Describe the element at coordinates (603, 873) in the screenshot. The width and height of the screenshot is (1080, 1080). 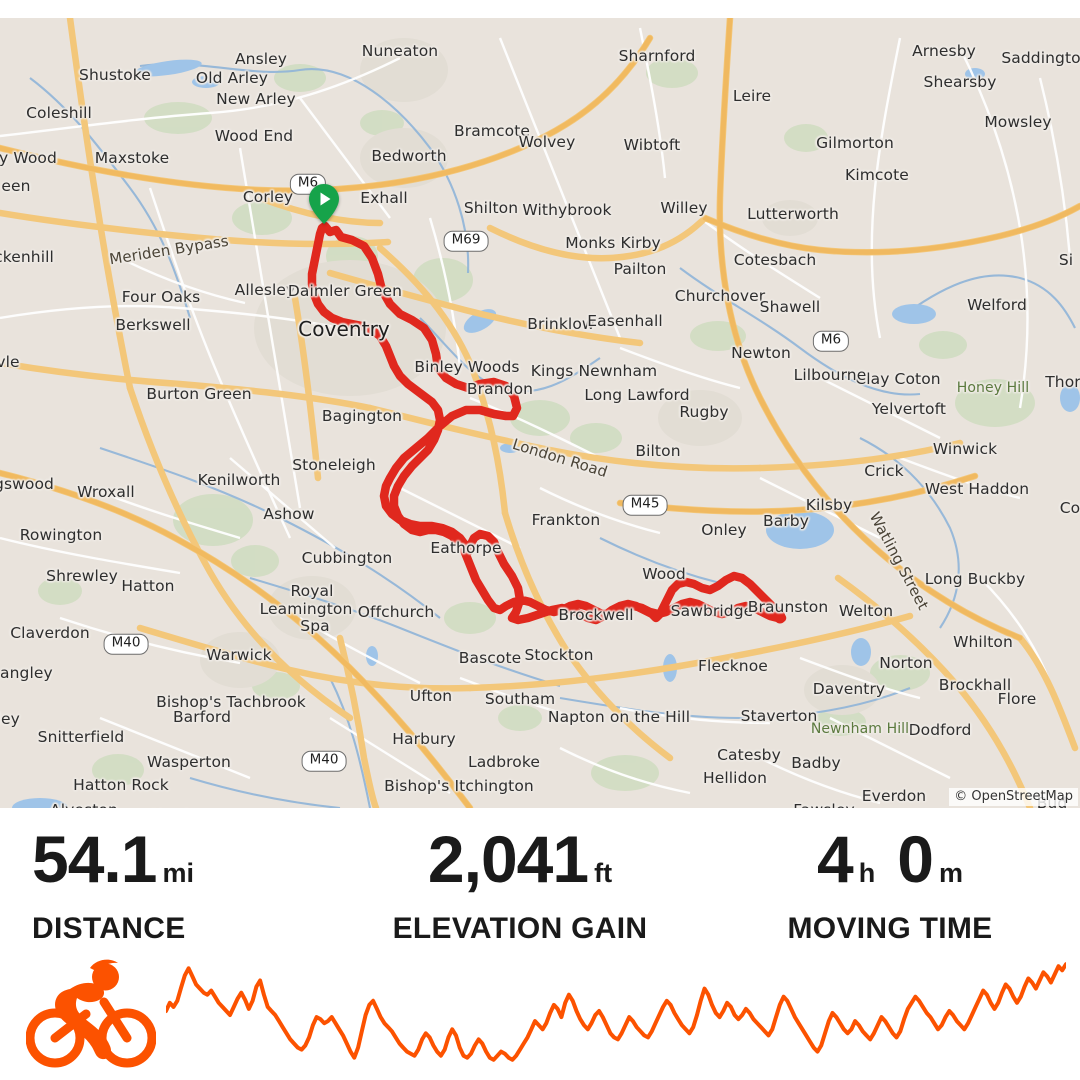
I see `stat-elevation-unit: ft` at that location.